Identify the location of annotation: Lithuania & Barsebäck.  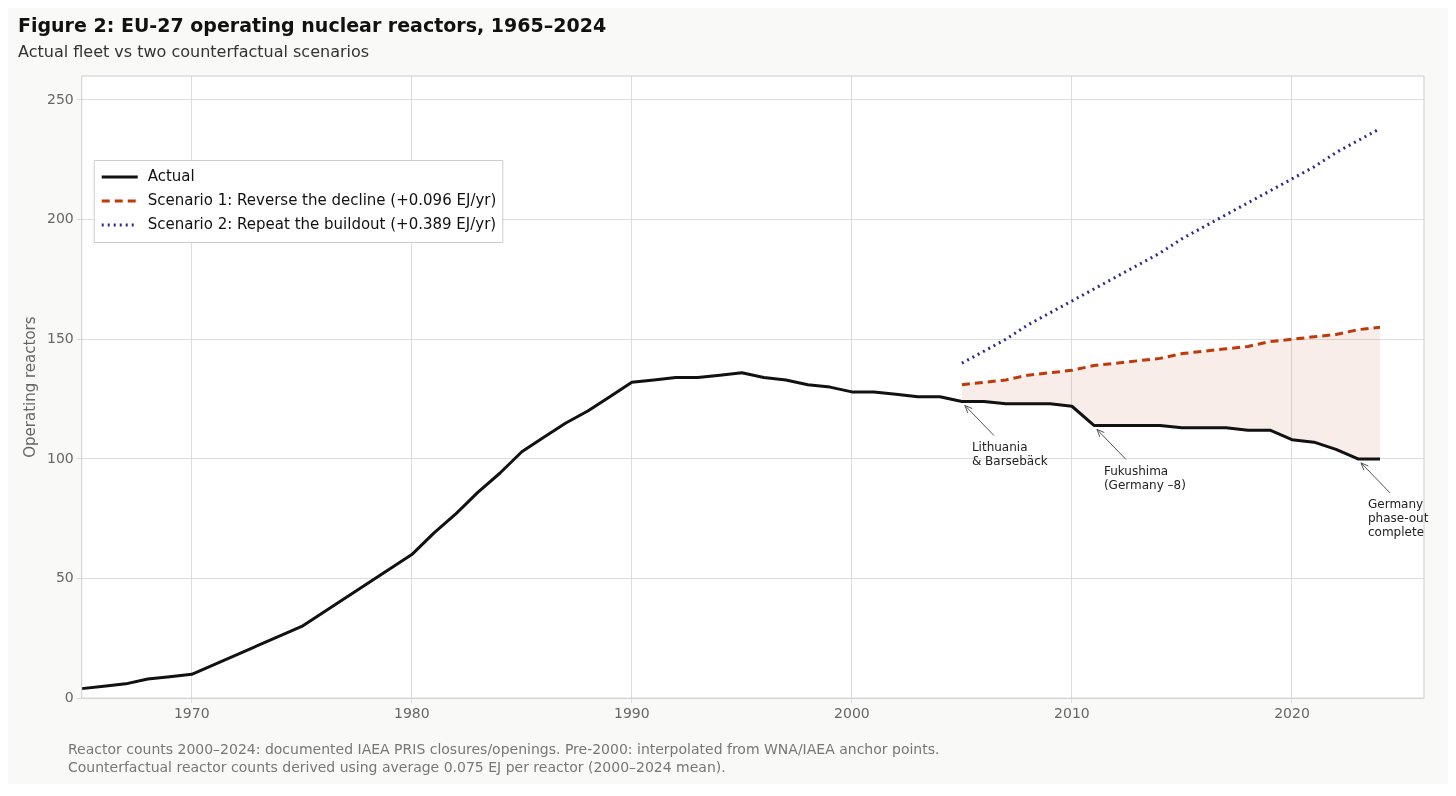
(1009, 453).